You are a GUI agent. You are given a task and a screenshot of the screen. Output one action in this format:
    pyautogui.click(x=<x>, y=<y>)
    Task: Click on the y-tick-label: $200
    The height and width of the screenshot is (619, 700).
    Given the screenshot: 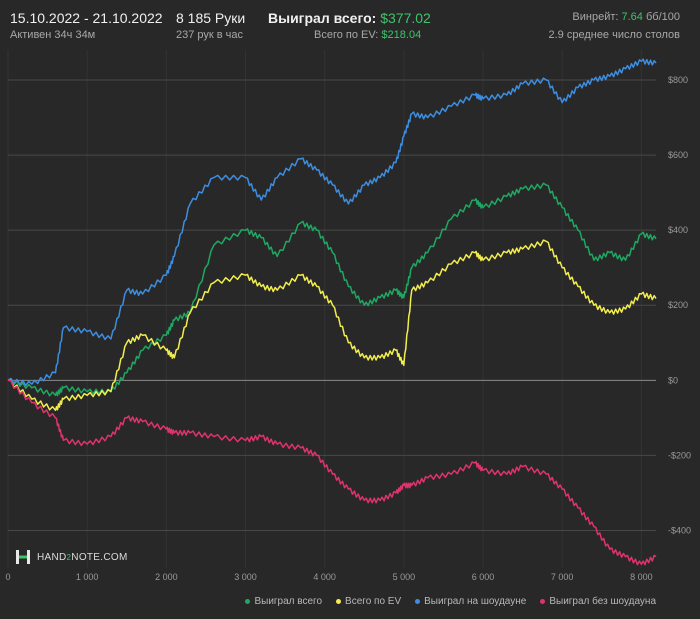 What is the action you would take?
    pyautogui.click(x=678, y=305)
    